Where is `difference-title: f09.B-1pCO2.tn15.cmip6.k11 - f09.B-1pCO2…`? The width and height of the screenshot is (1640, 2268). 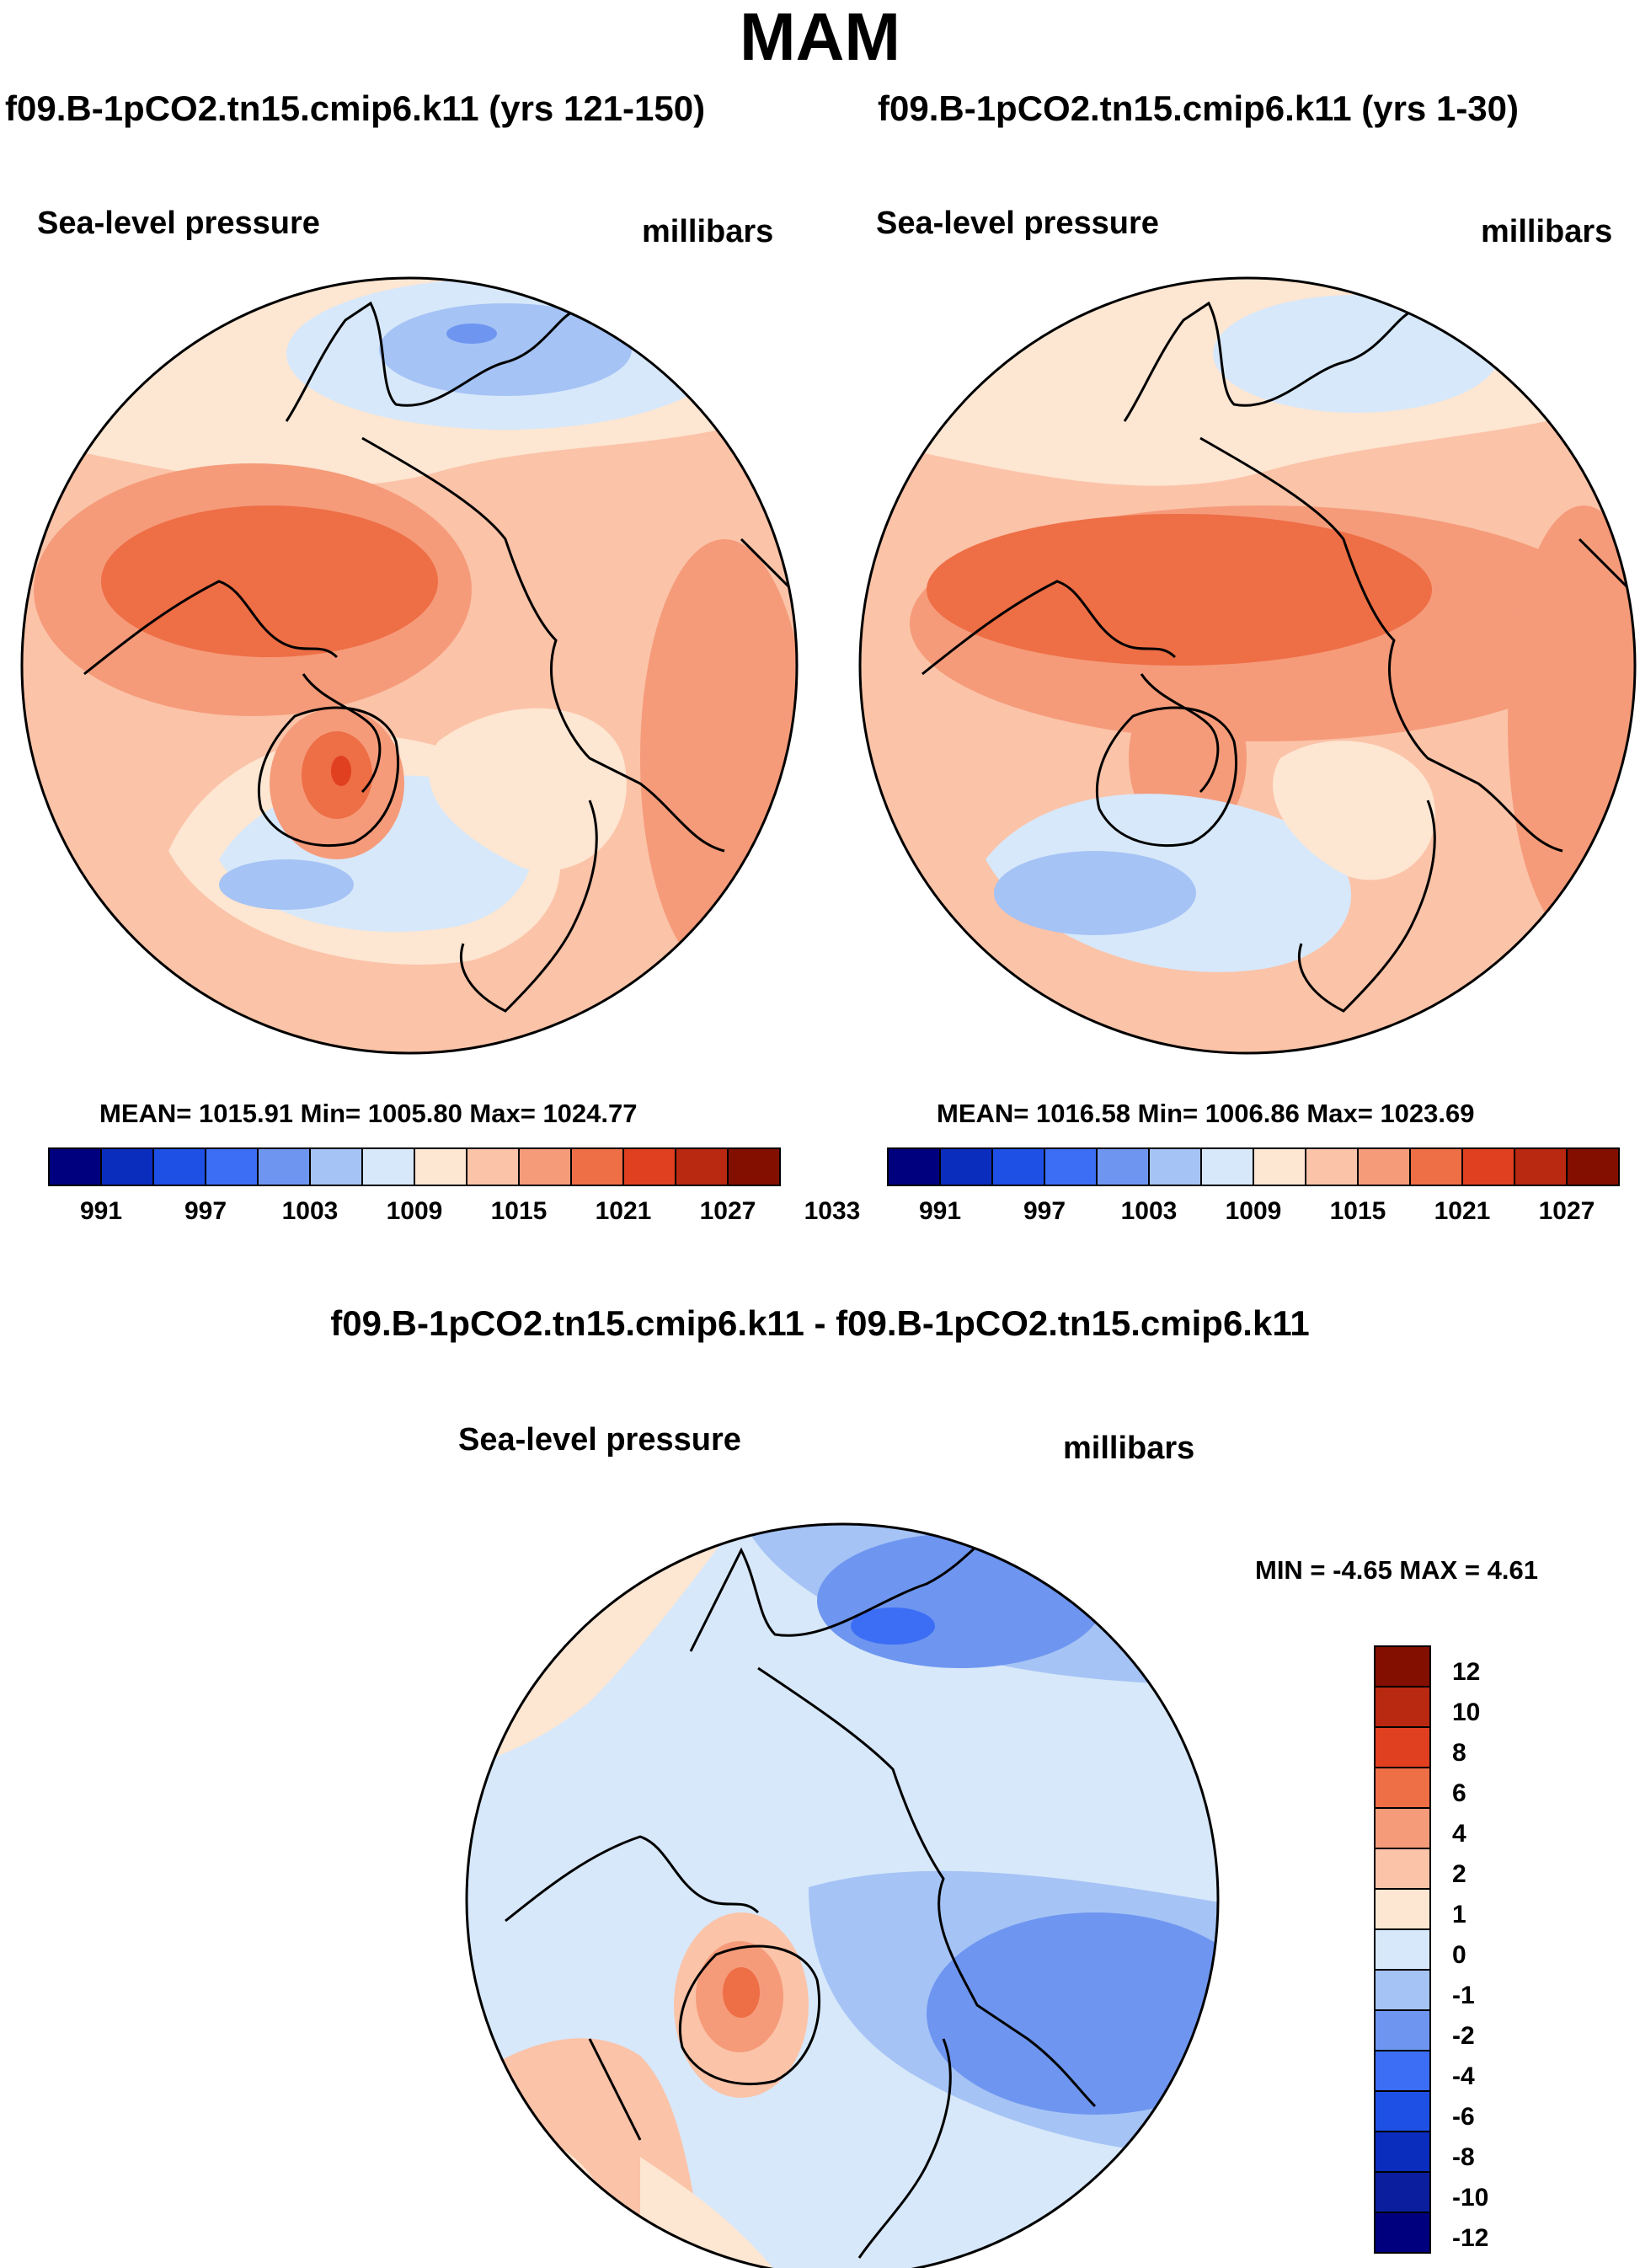
difference-title: f09.B-1pCO2.tn15.cmip6.k11 - f09.B-1pCO2… is located at coordinates (820, 1323).